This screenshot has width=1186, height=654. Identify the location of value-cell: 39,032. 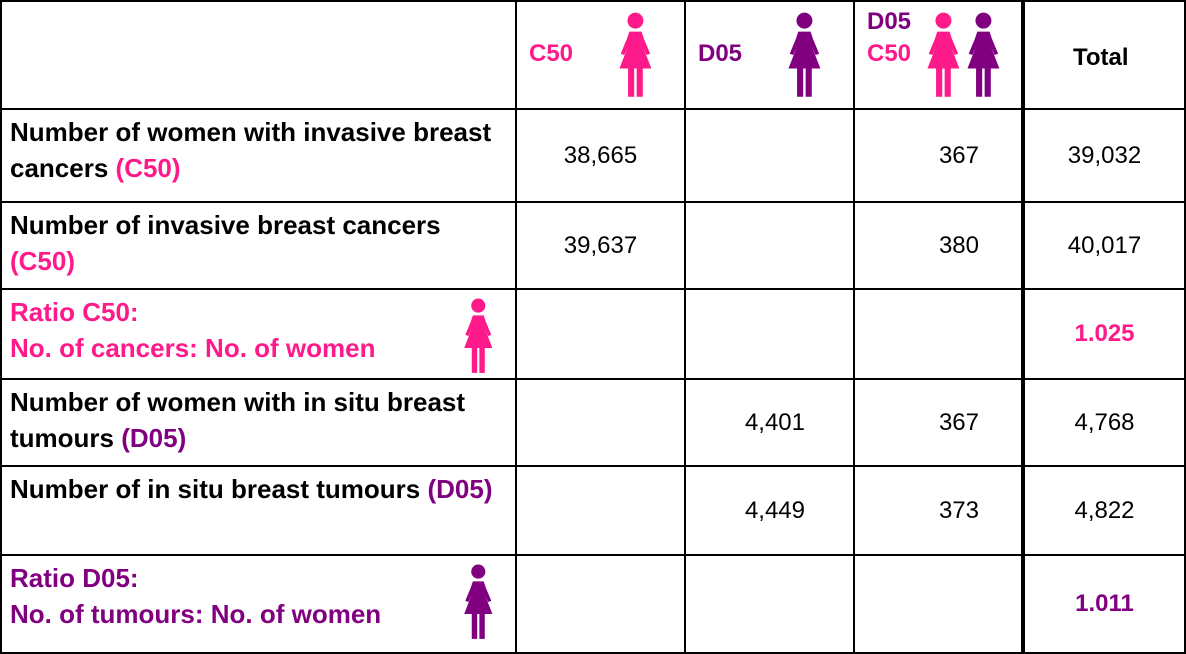
(1105, 156).